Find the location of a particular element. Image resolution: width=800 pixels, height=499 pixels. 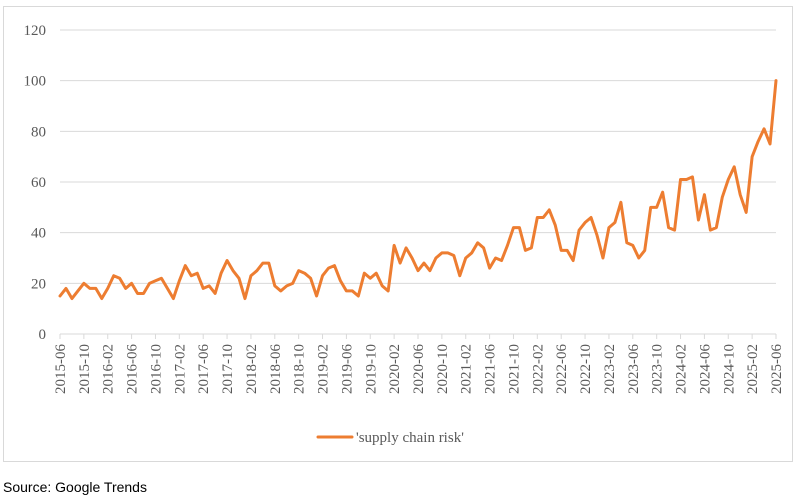

y-tick-labels: 0 20 40 60 80 100 120 is located at coordinates (35, 183).